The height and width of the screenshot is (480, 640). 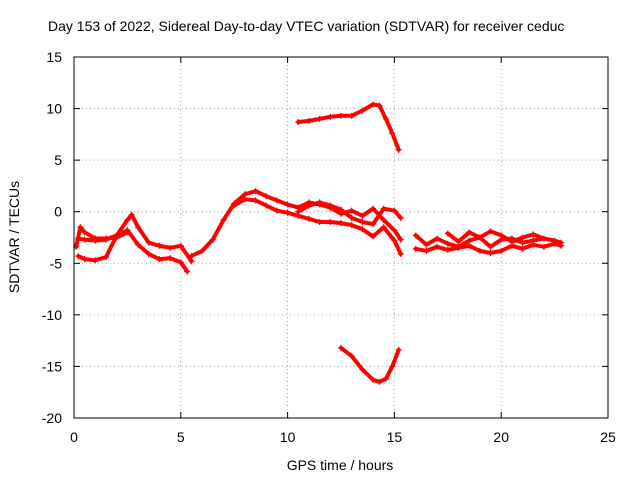 I want to click on y-tick-label: -5, so click(x=56, y=263).